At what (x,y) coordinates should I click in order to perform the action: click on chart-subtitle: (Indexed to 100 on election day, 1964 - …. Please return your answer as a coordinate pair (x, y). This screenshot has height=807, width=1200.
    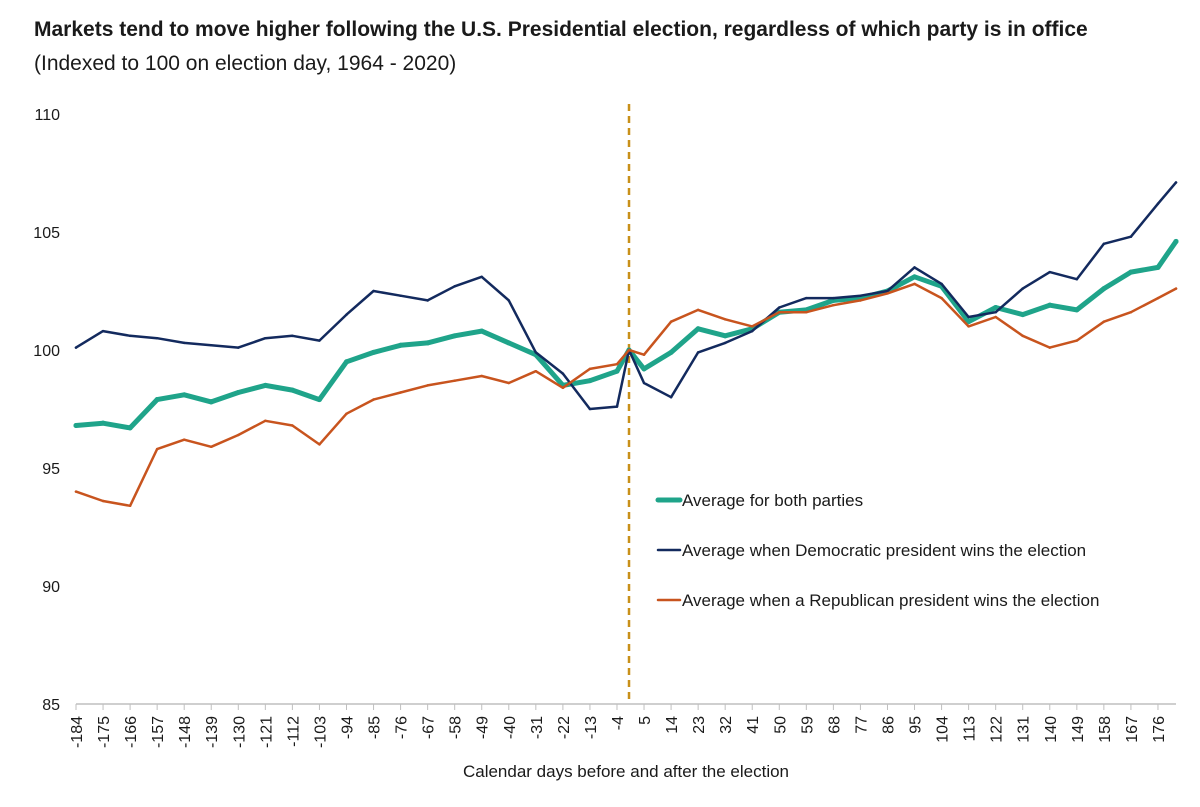
    Looking at the image, I should click on (245, 63).